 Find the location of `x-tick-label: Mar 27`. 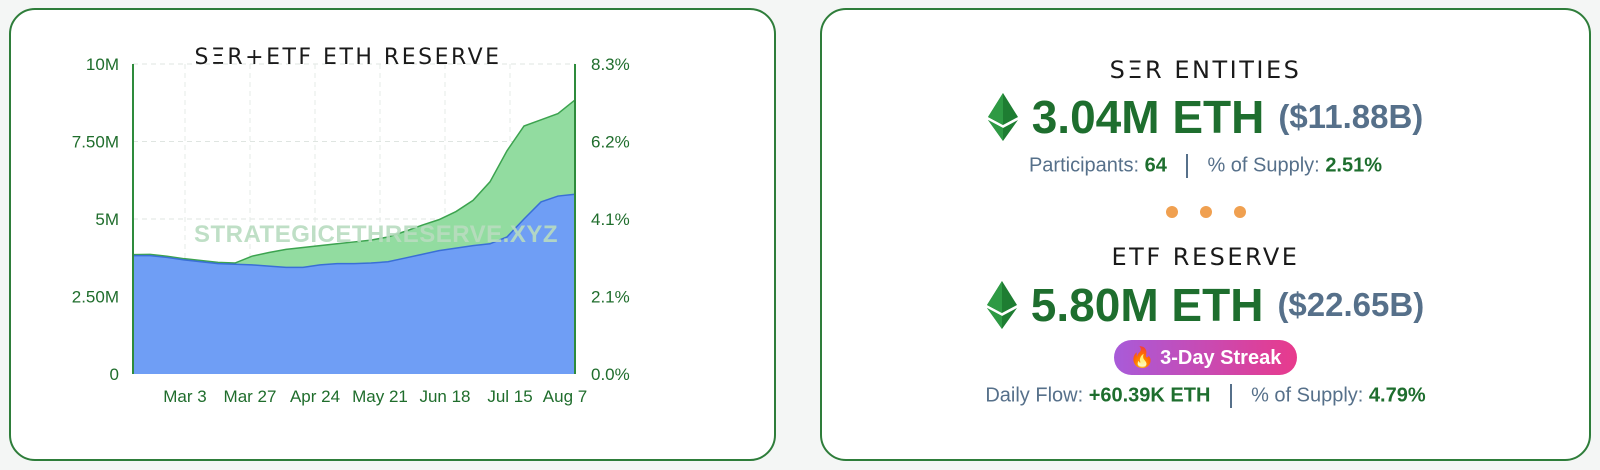

x-tick-label: Mar 27 is located at coordinates (250, 396).